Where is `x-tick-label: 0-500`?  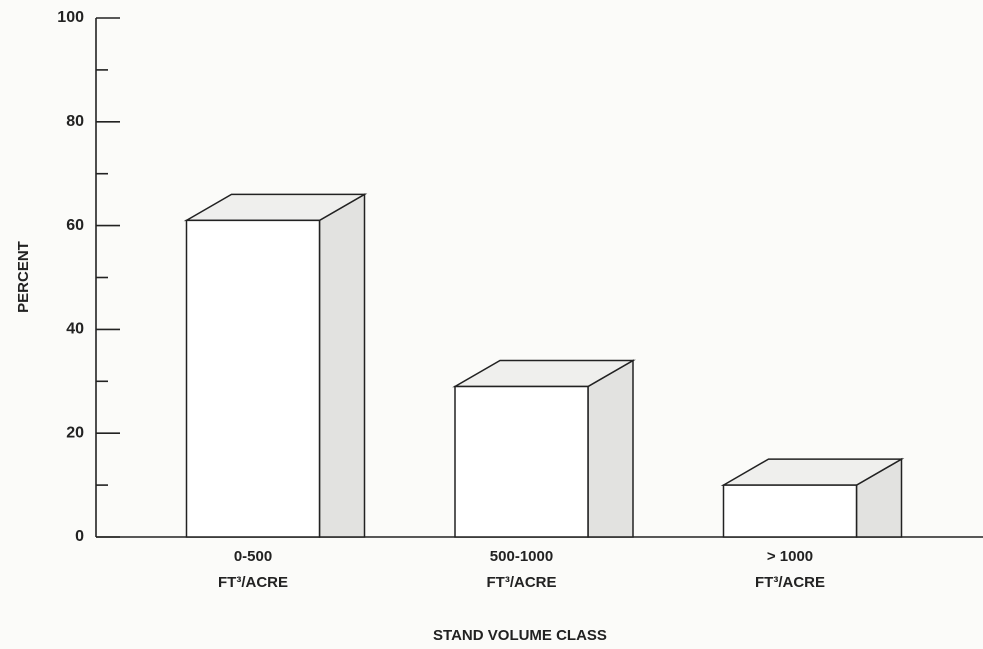
x-tick-label: 0-500 is located at coordinates (253, 556).